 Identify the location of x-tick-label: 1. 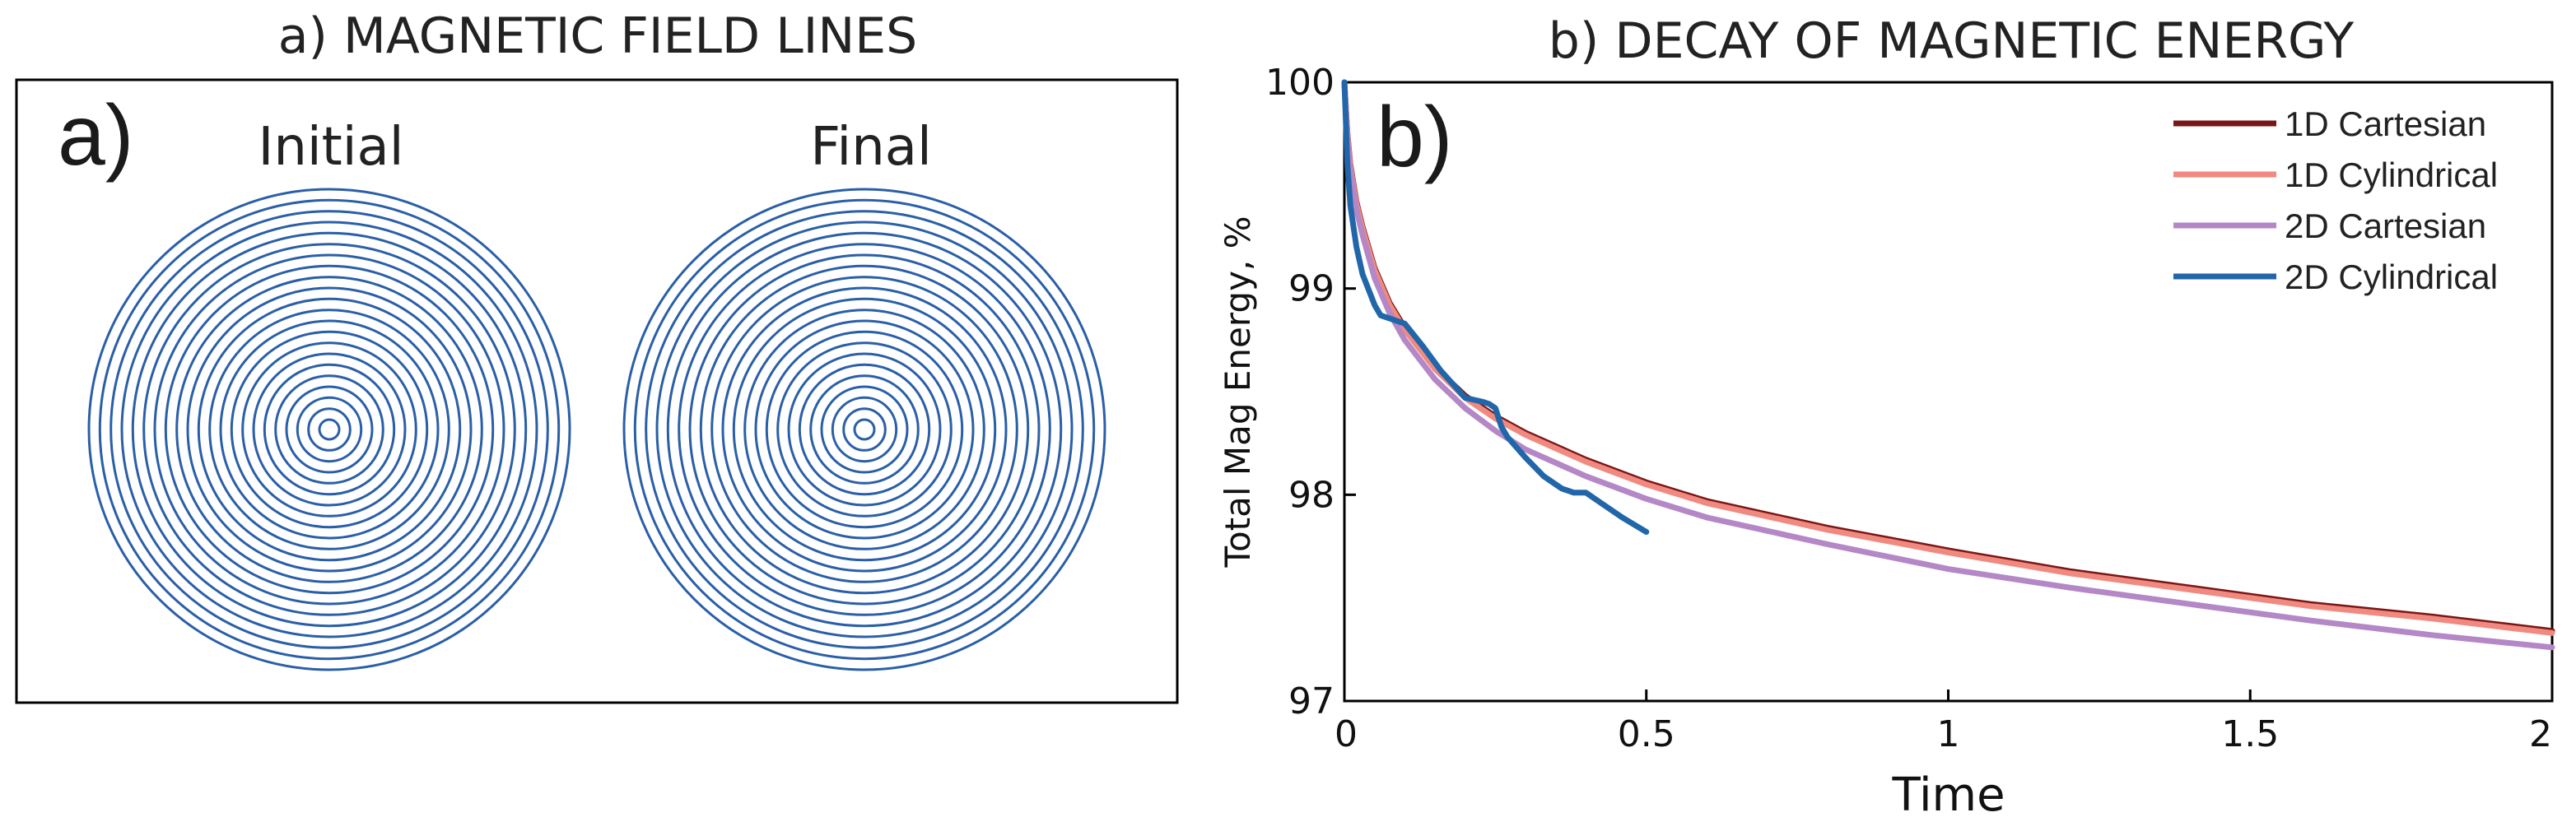
(1948, 734).